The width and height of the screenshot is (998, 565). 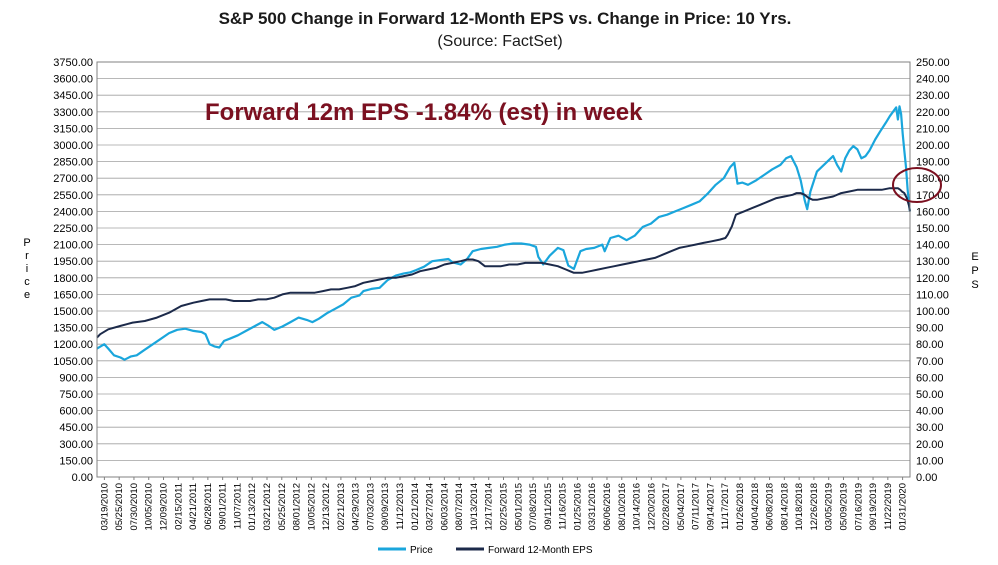 What do you see at coordinates (73, 279) in the screenshot?
I see `left-tick-label: 1800.00` at bounding box center [73, 279].